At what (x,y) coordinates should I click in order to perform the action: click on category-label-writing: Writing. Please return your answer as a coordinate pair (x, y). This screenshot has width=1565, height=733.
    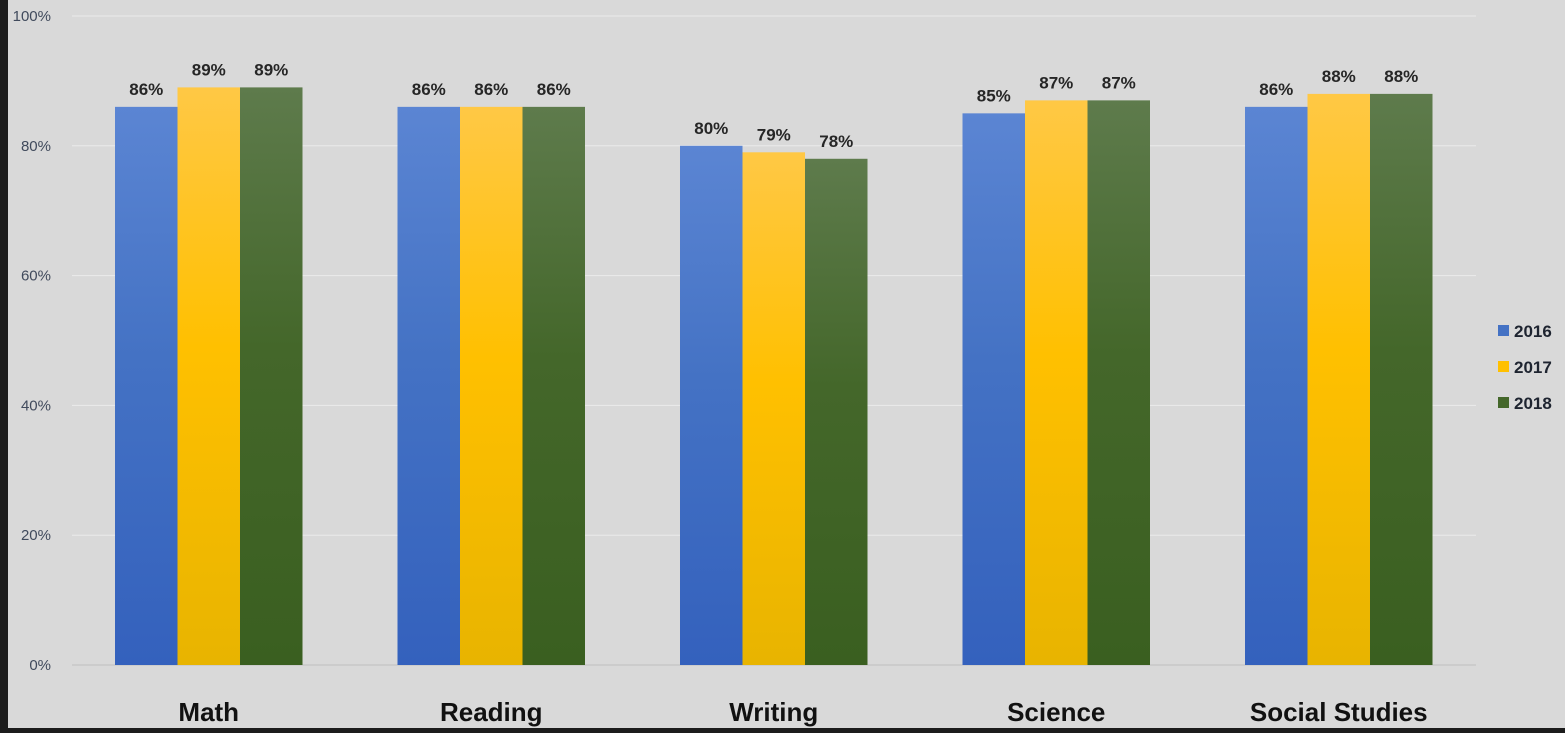
    Looking at the image, I should click on (773, 712).